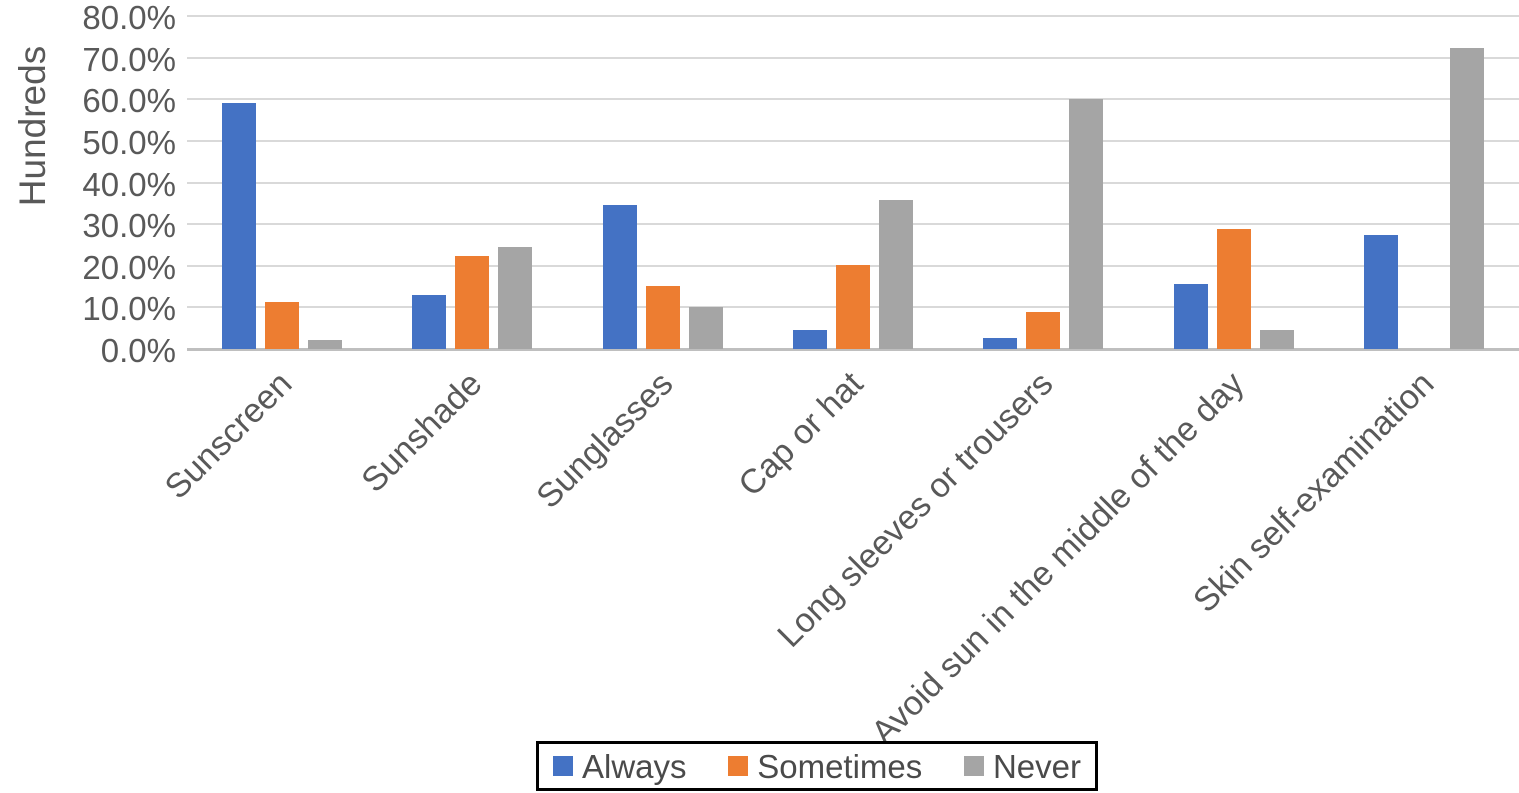  What do you see at coordinates (1036, 766) in the screenshot?
I see `legend-label: Never` at bounding box center [1036, 766].